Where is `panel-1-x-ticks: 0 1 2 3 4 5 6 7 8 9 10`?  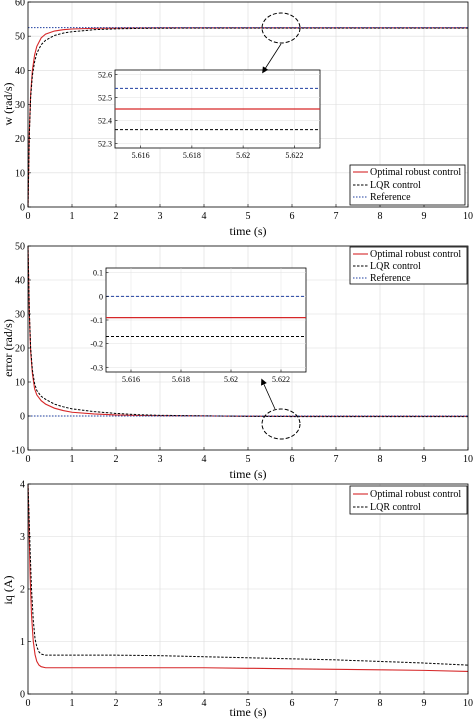 panel-1-x-ticks: 0 1 2 3 4 5 6 7 8 9 10 is located at coordinates (249, 213).